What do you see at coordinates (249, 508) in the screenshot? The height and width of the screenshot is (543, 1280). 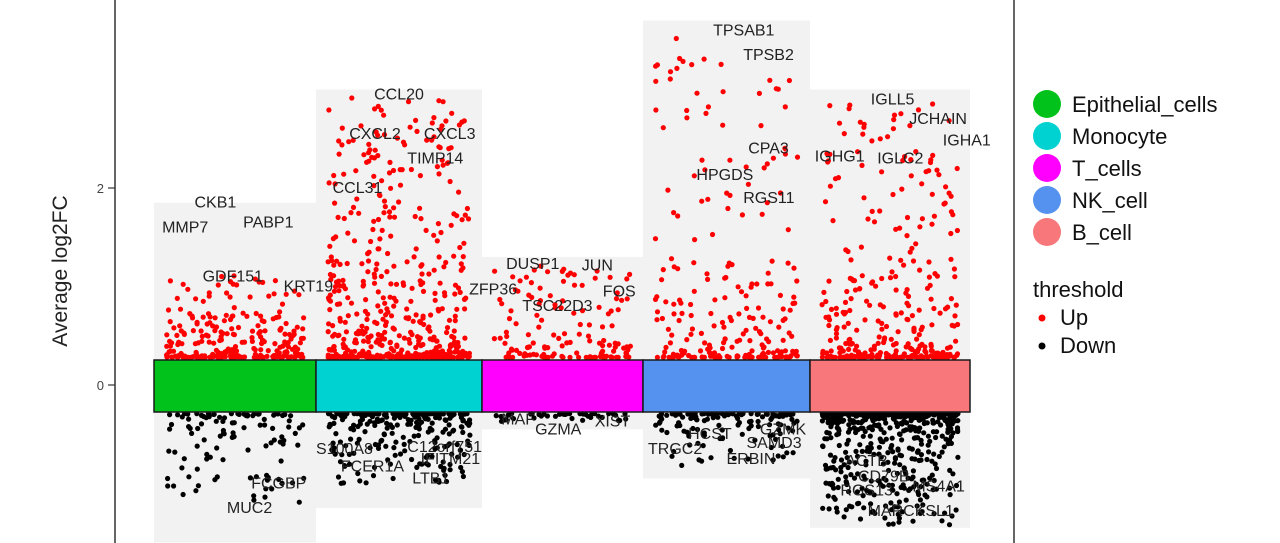 I see `gene-label: MUC2` at bounding box center [249, 508].